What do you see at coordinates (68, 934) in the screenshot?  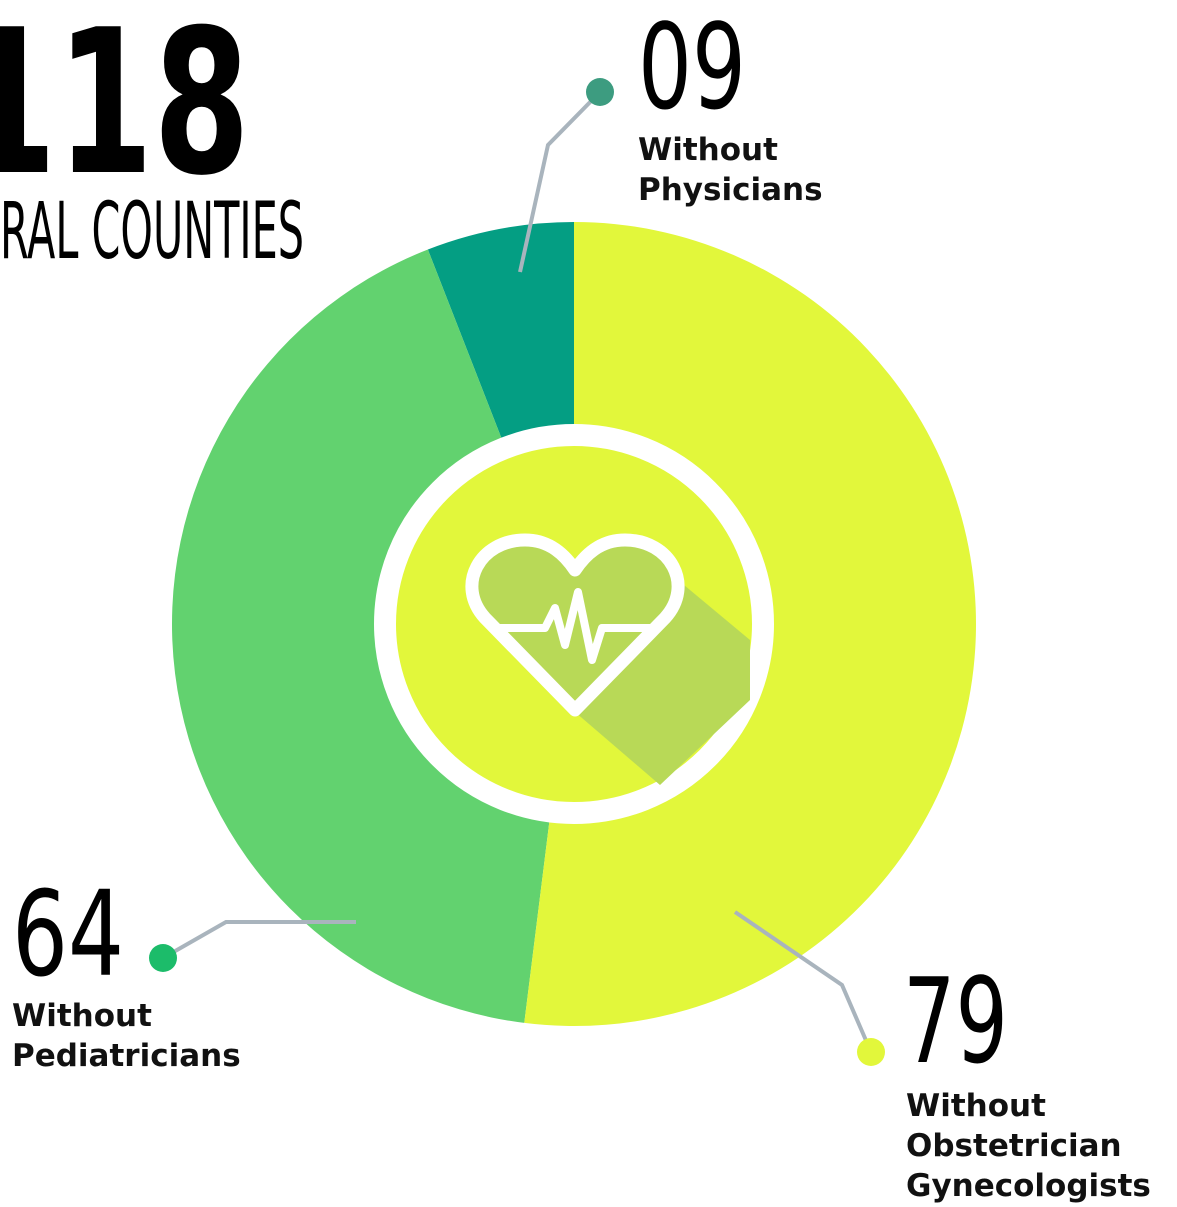 I see `value-label: 64` at bounding box center [68, 934].